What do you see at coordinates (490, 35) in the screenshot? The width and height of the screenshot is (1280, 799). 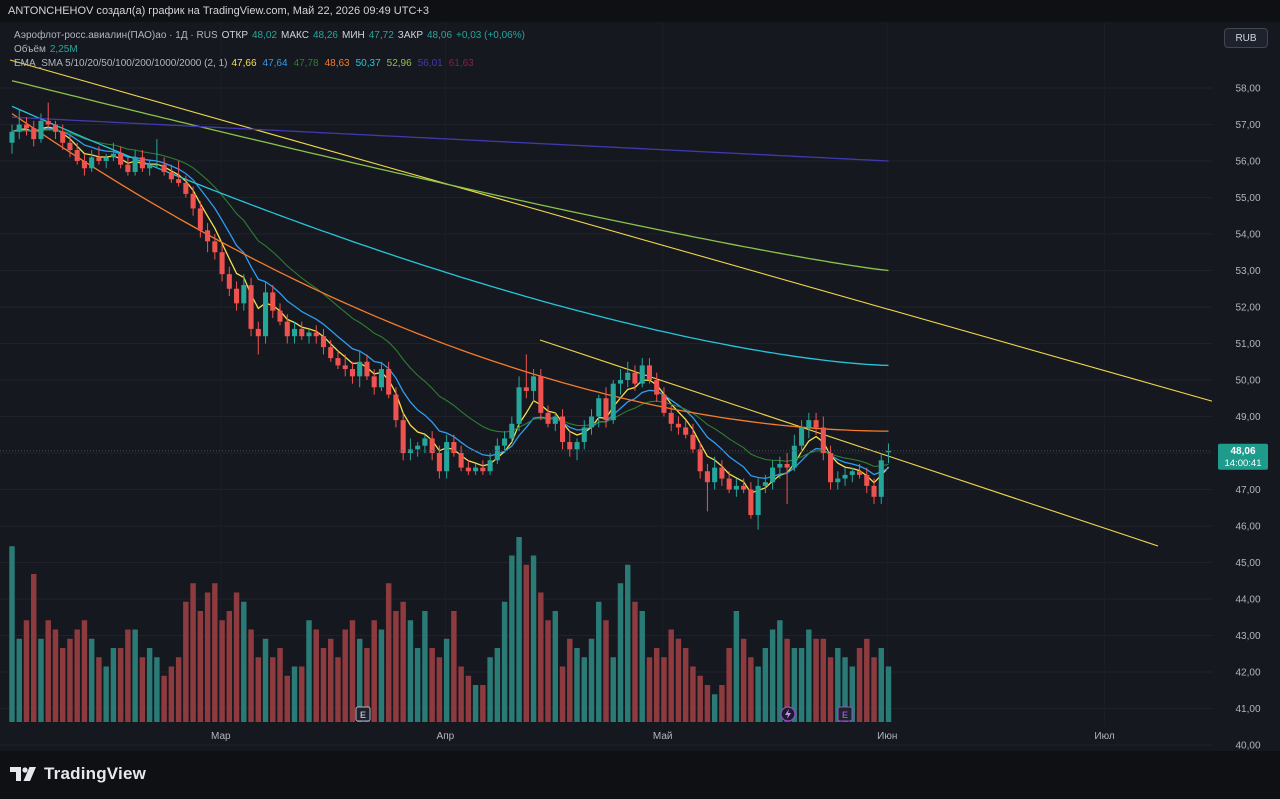 I see `legend-change: +0,03 (+0,06%)` at bounding box center [490, 35].